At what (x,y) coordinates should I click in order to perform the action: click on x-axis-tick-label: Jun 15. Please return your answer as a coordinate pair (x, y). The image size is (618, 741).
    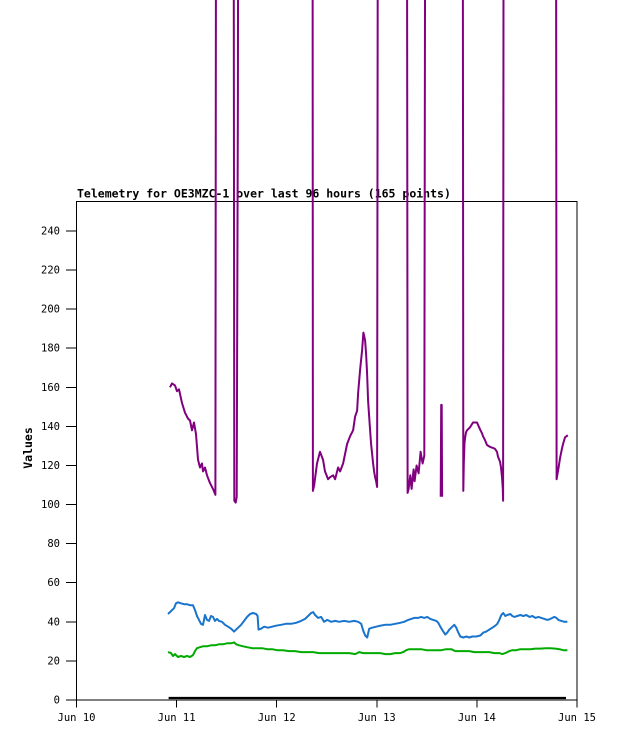
    Looking at the image, I should click on (577, 718).